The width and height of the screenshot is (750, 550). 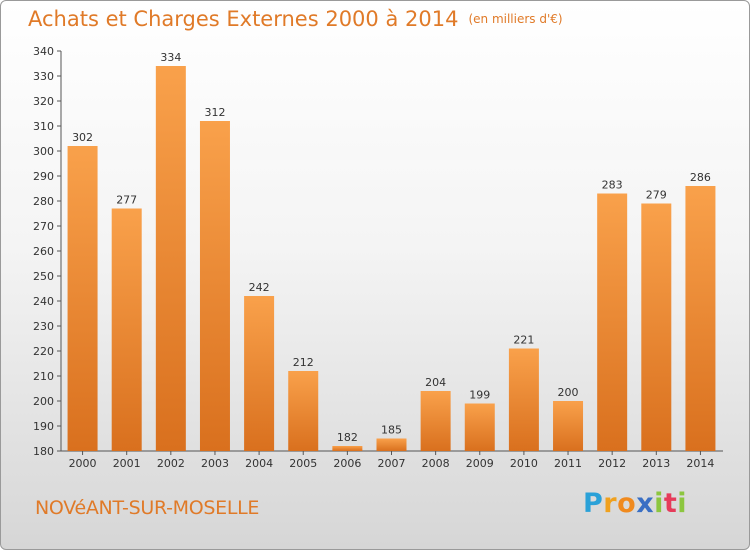 I want to click on y-tick-label: 250, so click(x=43, y=276).